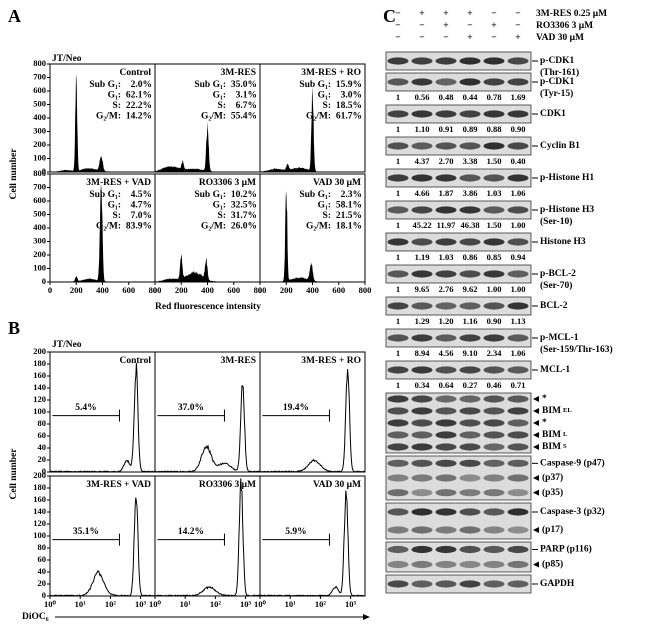 The width and height of the screenshot is (650, 624). I want to click on blot-label: p-CDK1, so click(557, 61).